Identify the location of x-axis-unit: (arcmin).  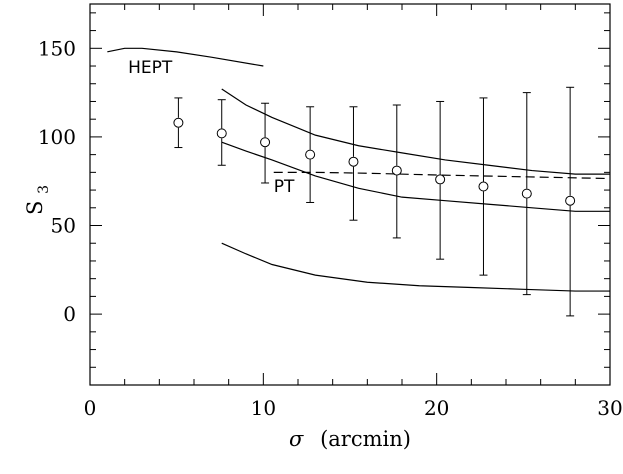
(365, 439).